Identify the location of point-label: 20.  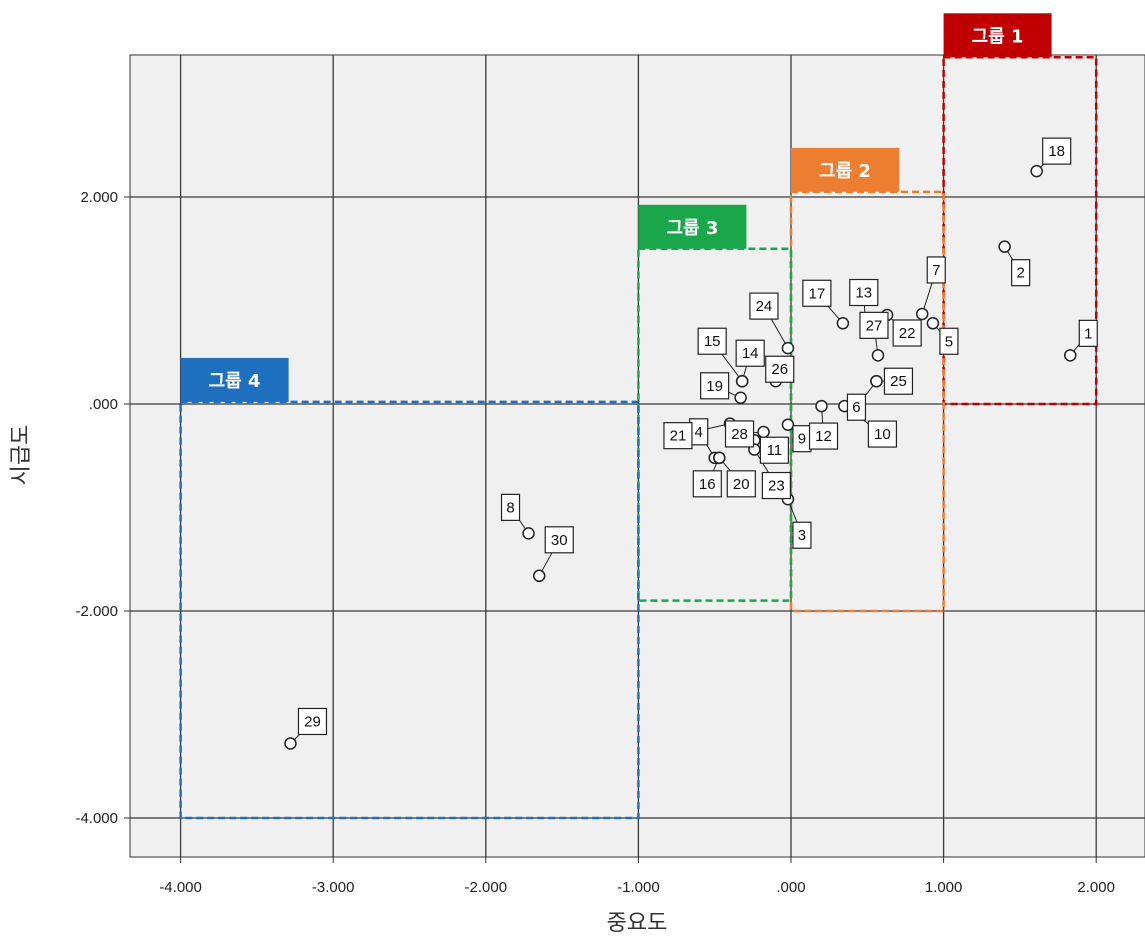
(741, 484).